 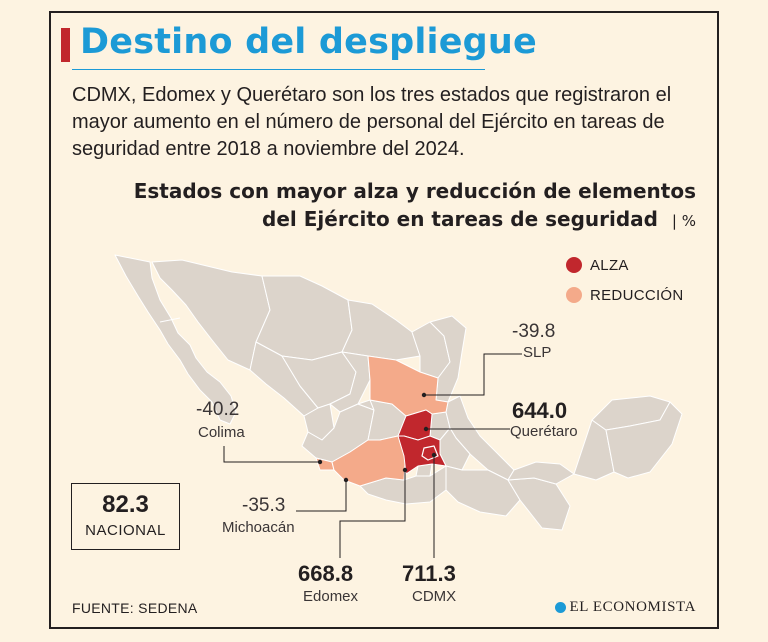 I want to click on leader-line-colima, so click(x=271, y=454).